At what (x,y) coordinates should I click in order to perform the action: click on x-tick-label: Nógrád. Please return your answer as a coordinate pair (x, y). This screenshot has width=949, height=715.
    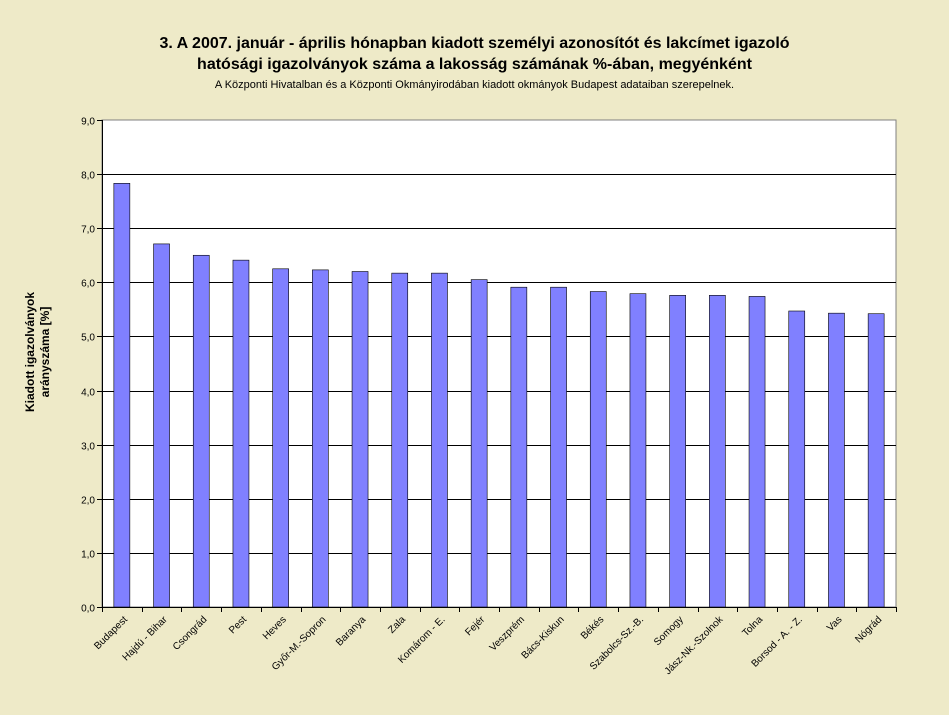
    Looking at the image, I should click on (868, 629).